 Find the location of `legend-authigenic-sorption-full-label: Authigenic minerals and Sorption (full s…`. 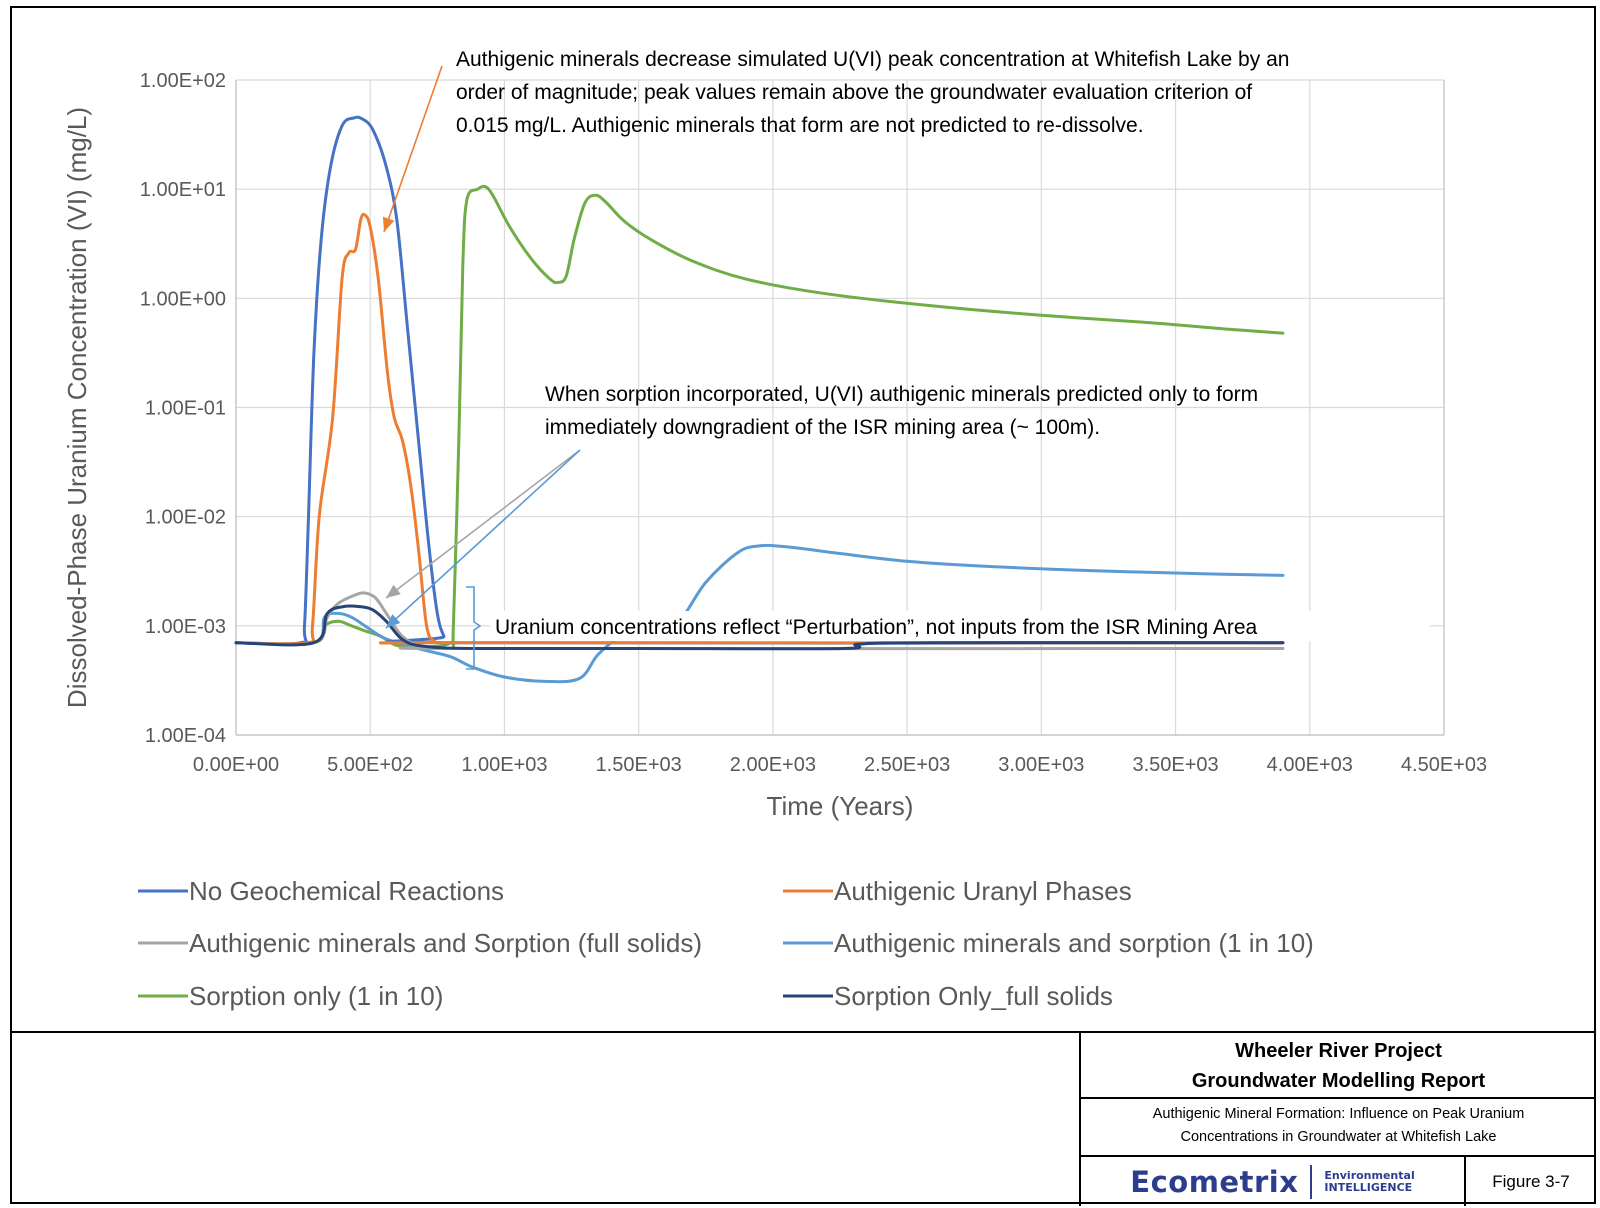

legend-authigenic-sorption-full-label: Authigenic minerals and Sorption (full s… is located at coordinates (445, 943).